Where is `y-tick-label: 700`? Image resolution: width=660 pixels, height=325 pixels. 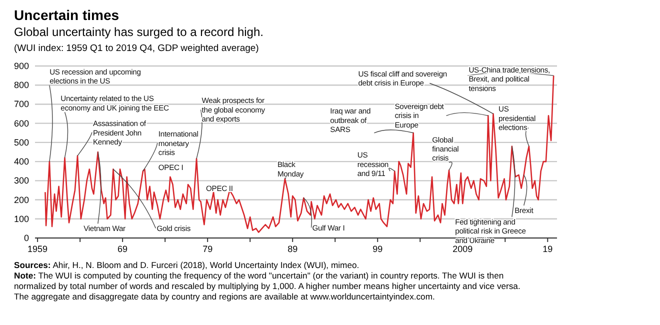 y-tick-label: 700 is located at coordinates (21, 104).